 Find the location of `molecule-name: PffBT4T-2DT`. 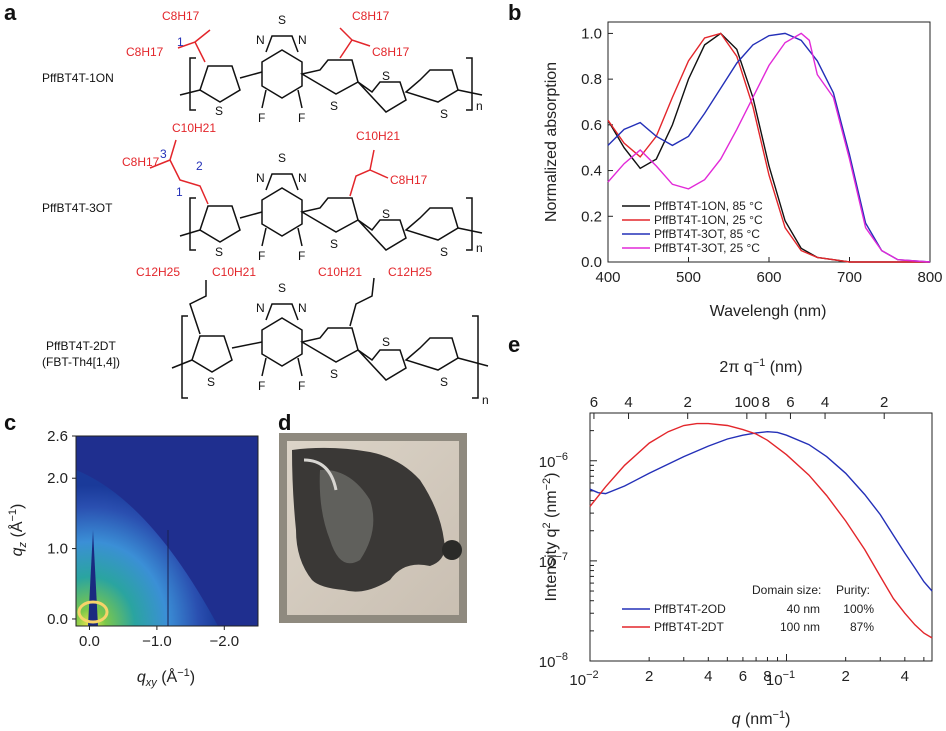

molecule-name: PffBT4T-2DT is located at coordinates (81, 346).